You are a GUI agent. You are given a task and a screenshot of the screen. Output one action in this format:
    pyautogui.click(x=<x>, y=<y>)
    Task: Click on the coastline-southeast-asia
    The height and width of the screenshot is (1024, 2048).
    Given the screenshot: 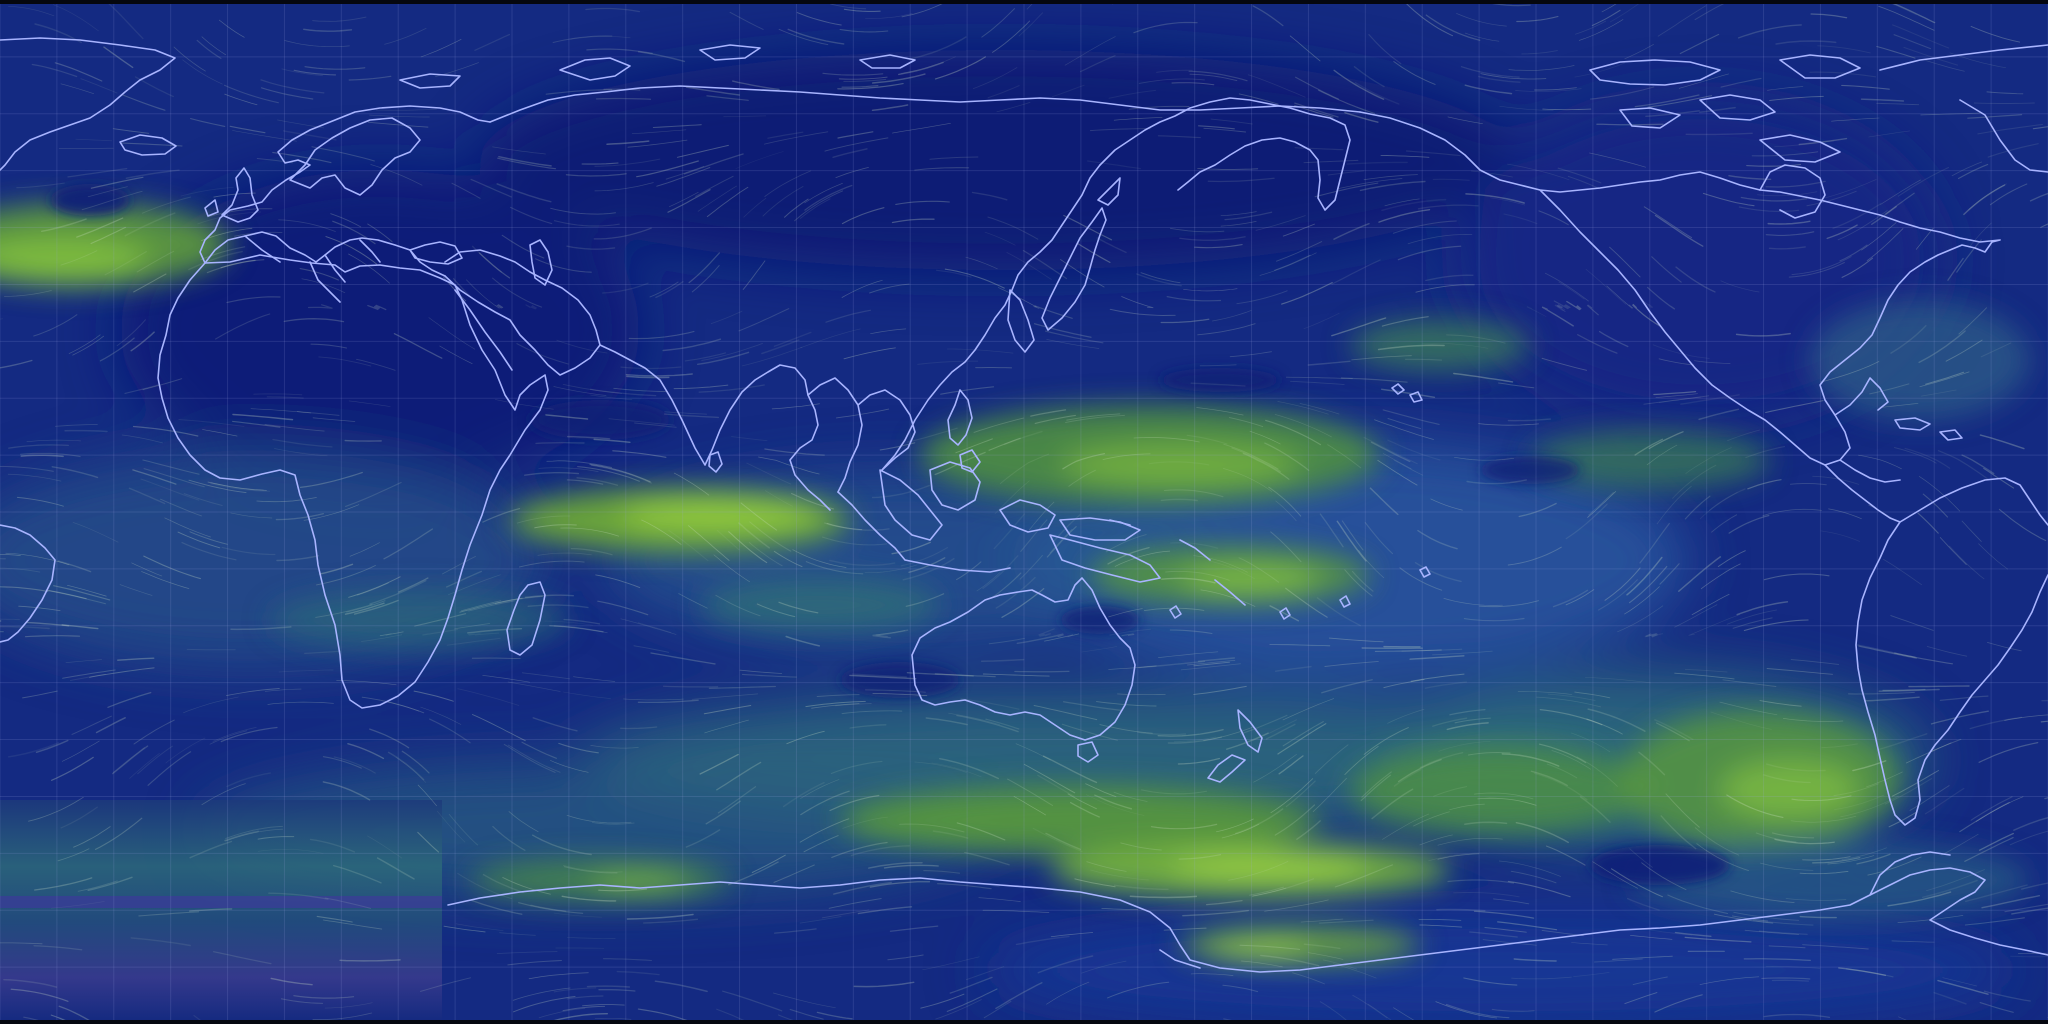 What is the action you would take?
    pyautogui.click(x=861, y=435)
    